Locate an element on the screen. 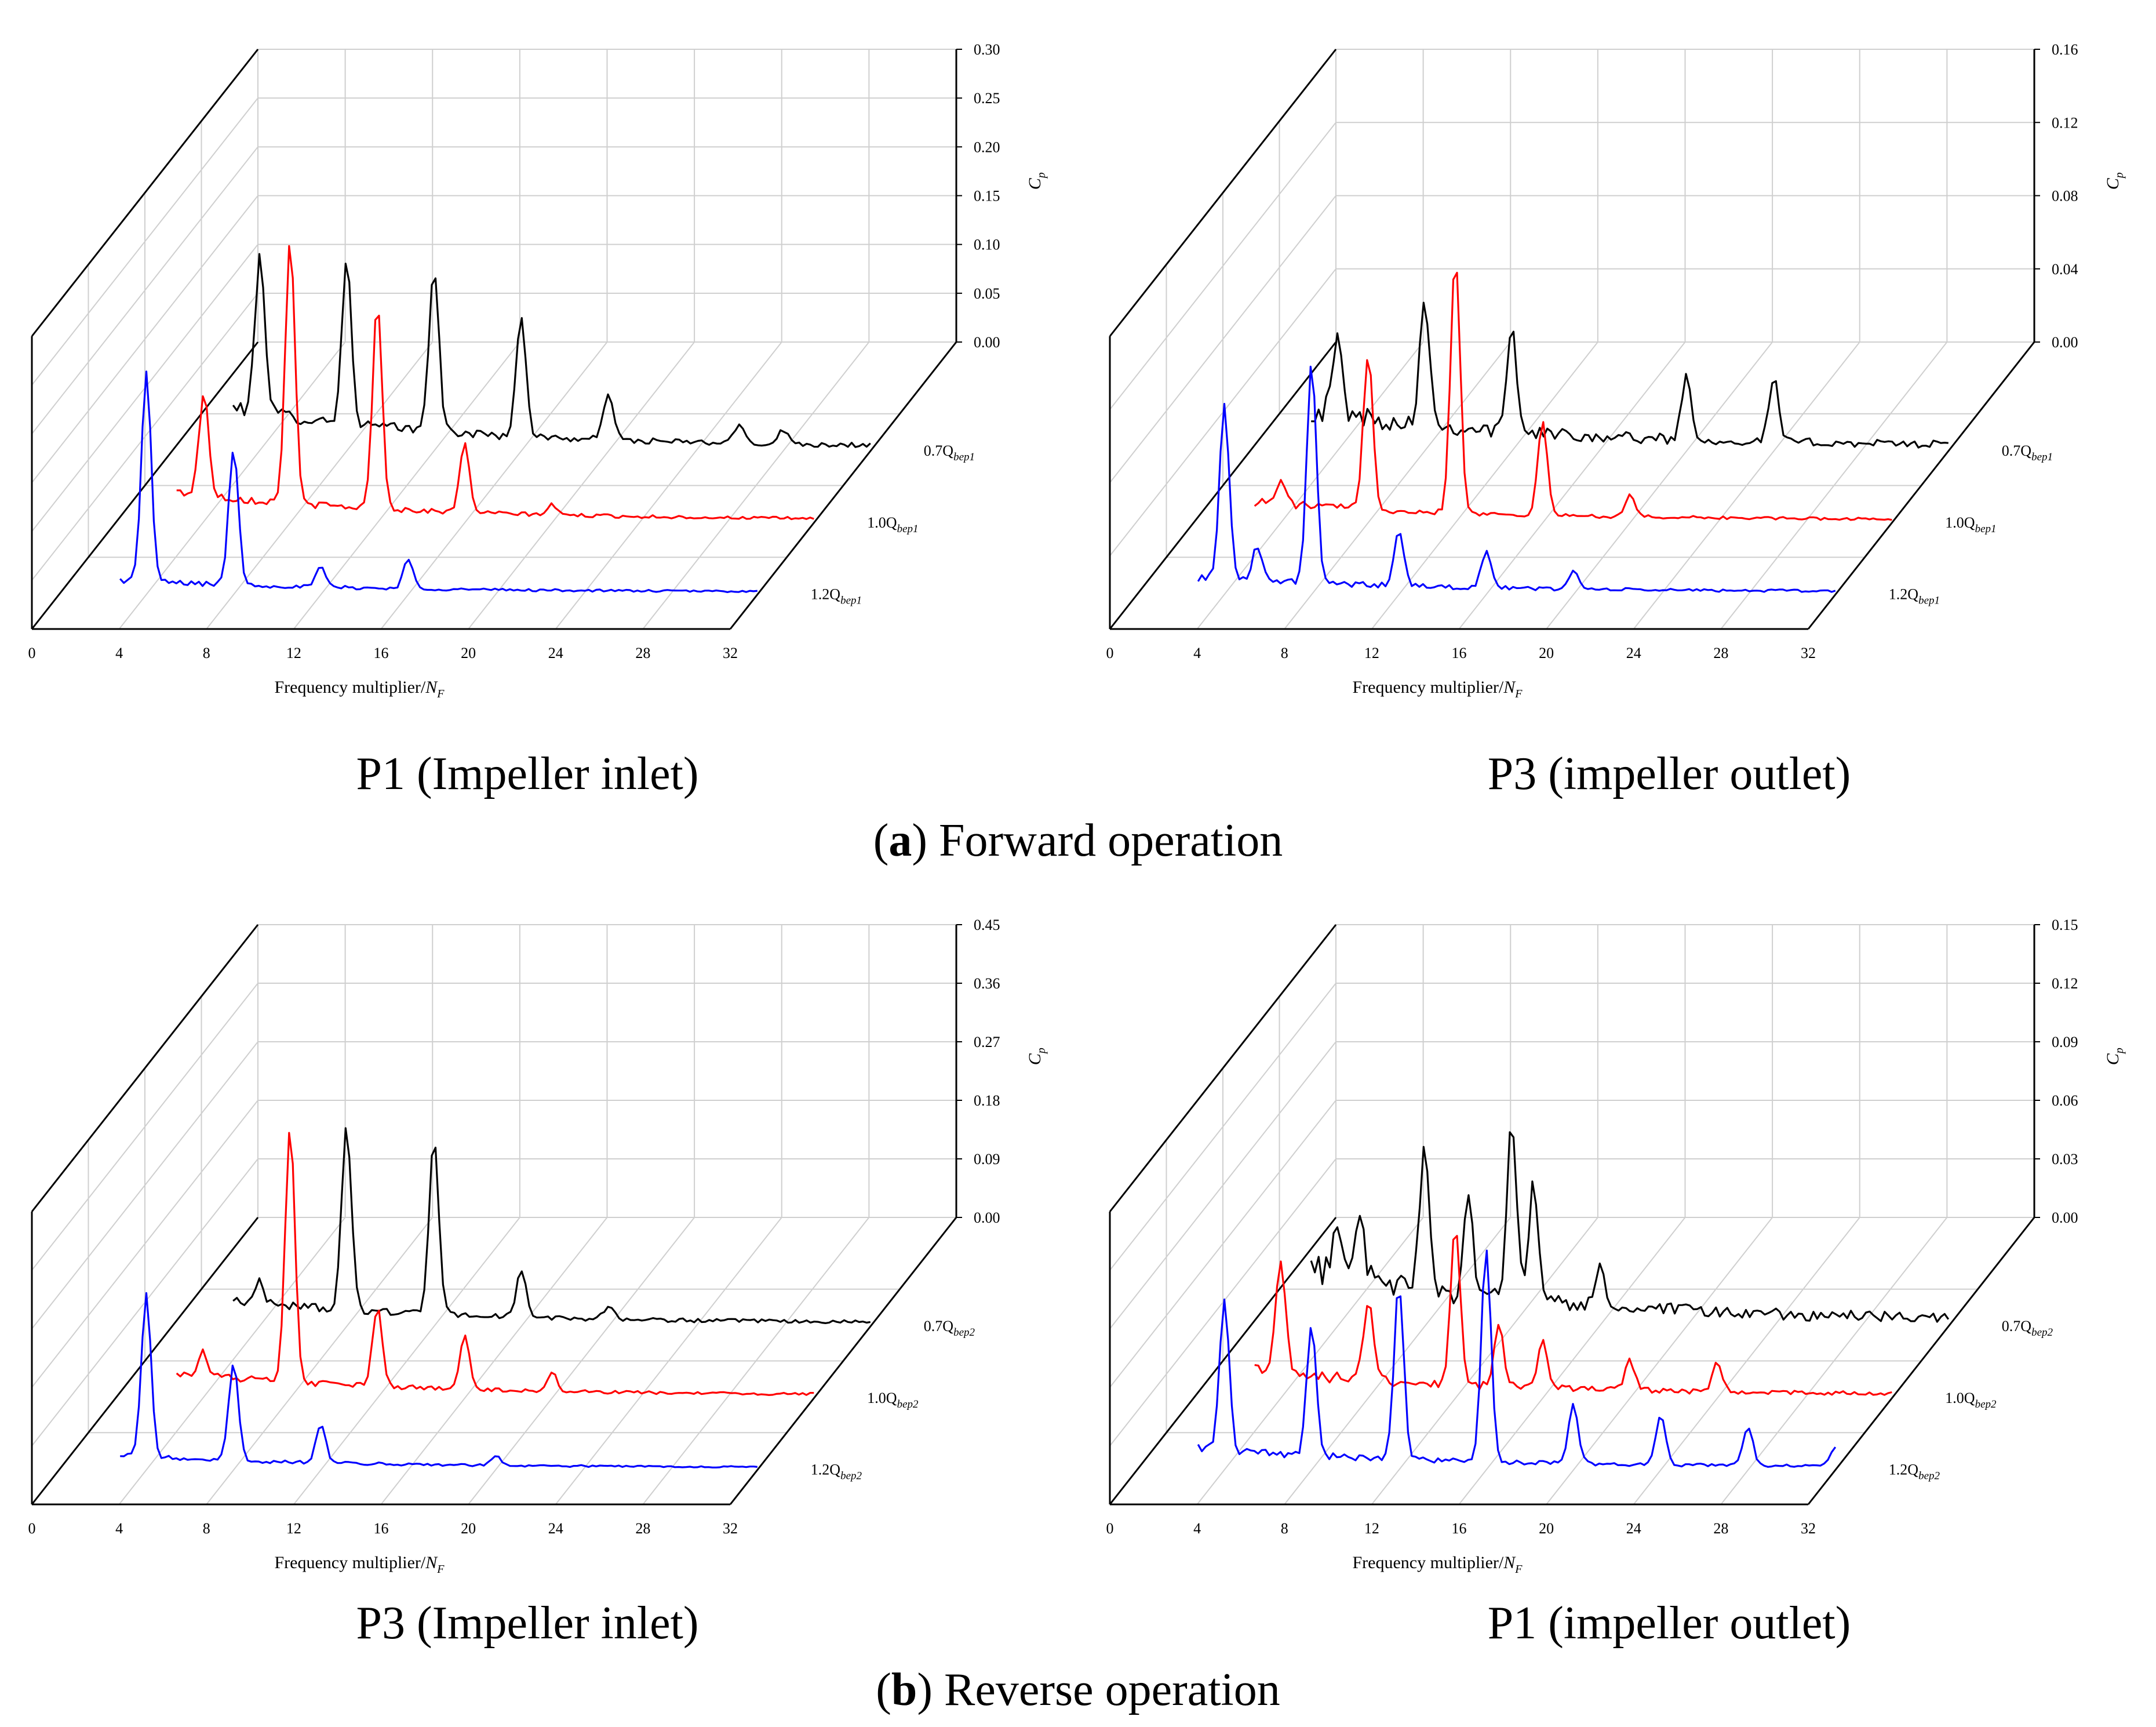 Image resolution: width=2156 pixels, height=1727 pixels. p1-reverse-y-tick-label: 0.03 is located at coordinates (2065, 1160).